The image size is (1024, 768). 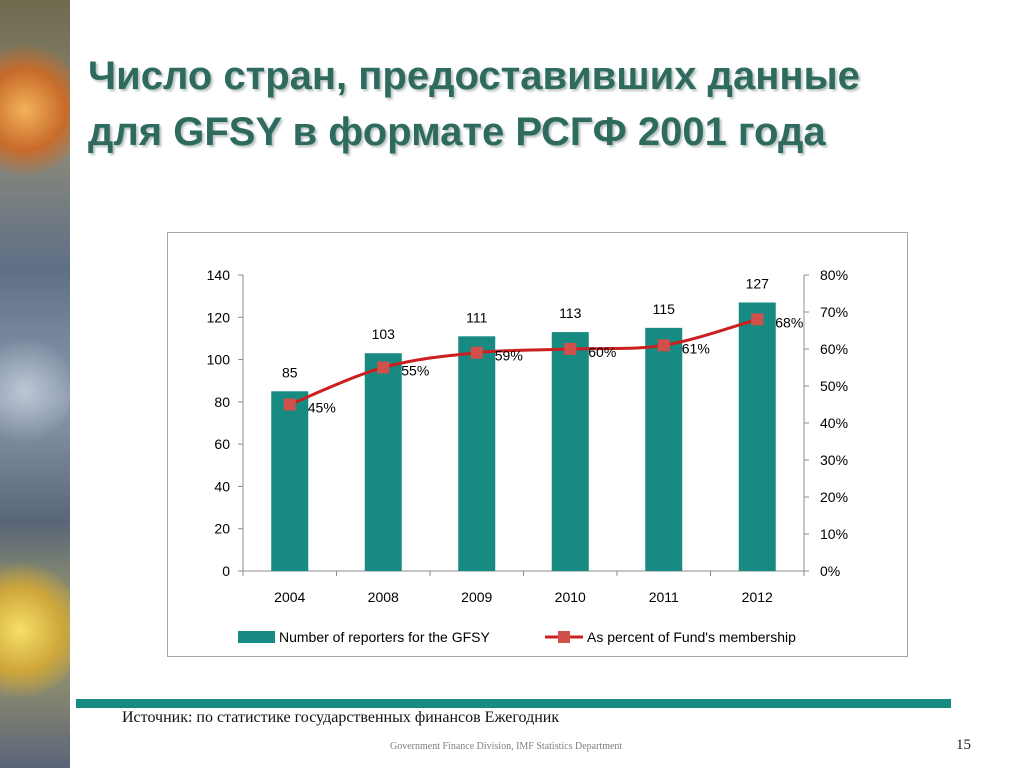 I want to click on line-data-label: 60%, so click(x=602, y=352).